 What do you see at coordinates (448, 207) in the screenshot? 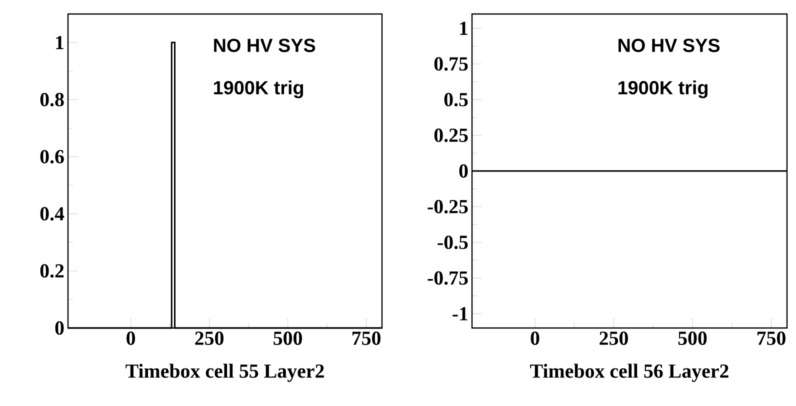
I see `y-tick-label: -0.25` at bounding box center [448, 207].